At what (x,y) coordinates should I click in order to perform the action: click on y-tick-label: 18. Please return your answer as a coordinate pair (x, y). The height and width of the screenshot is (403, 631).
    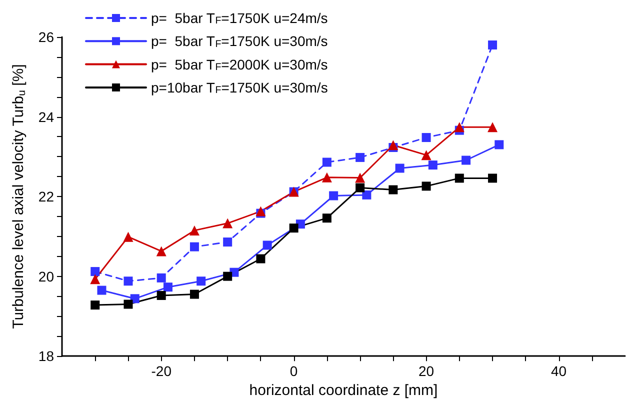
    Looking at the image, I should click on (46, 356).